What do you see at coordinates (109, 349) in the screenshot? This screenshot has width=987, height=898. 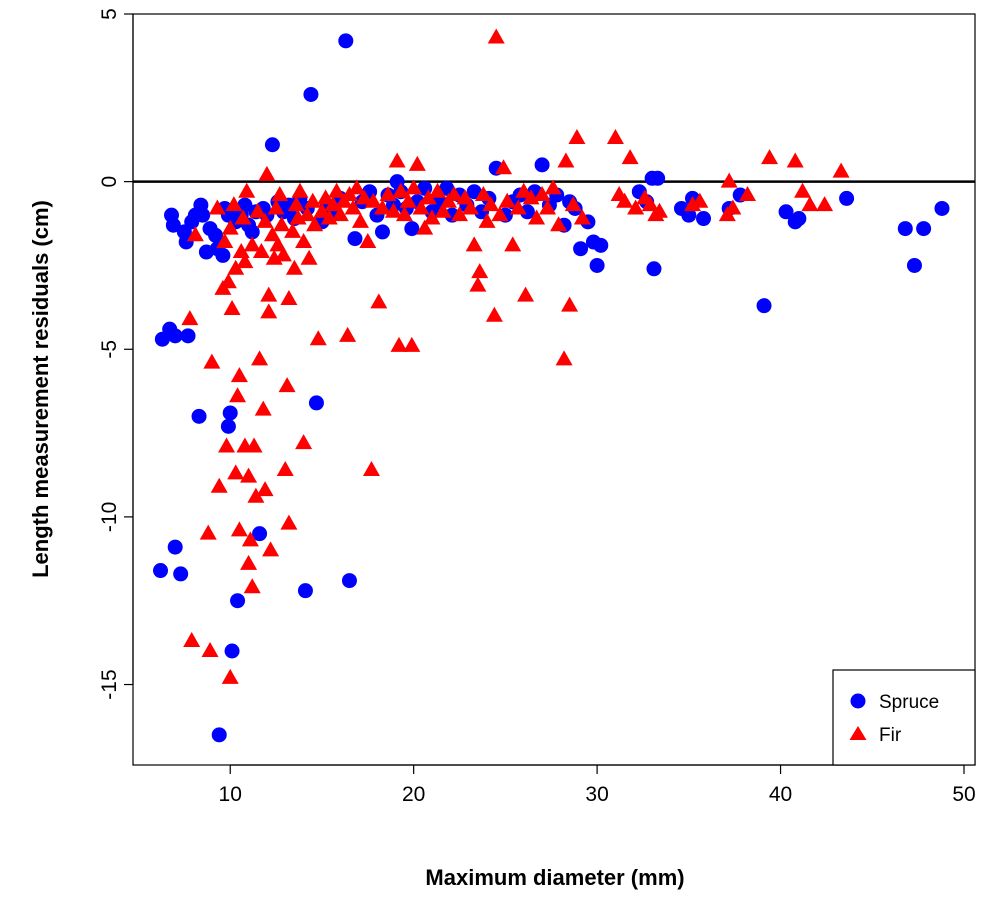 I see `y-tick-label: -5` at bounding box center [109, 349].